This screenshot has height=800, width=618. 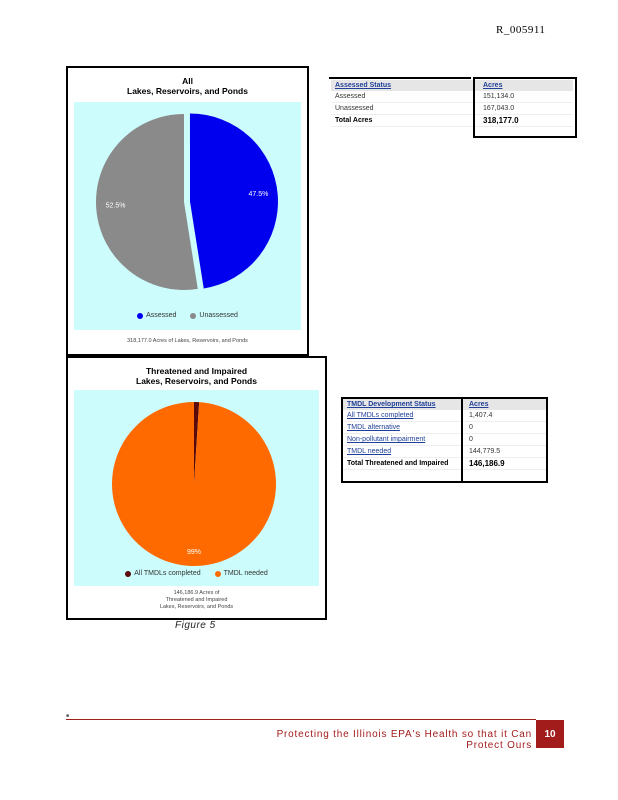 I want to click on chart2-plot-area: 99%, so click(x=196, y=488).